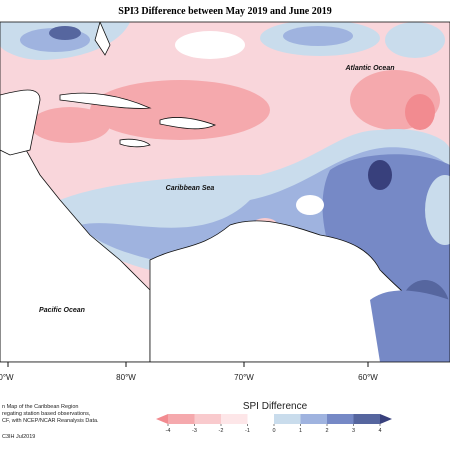 The width and height of the screenshot is (450, 450). I want to click on longitude-label: 80°W, so click(126, 377).